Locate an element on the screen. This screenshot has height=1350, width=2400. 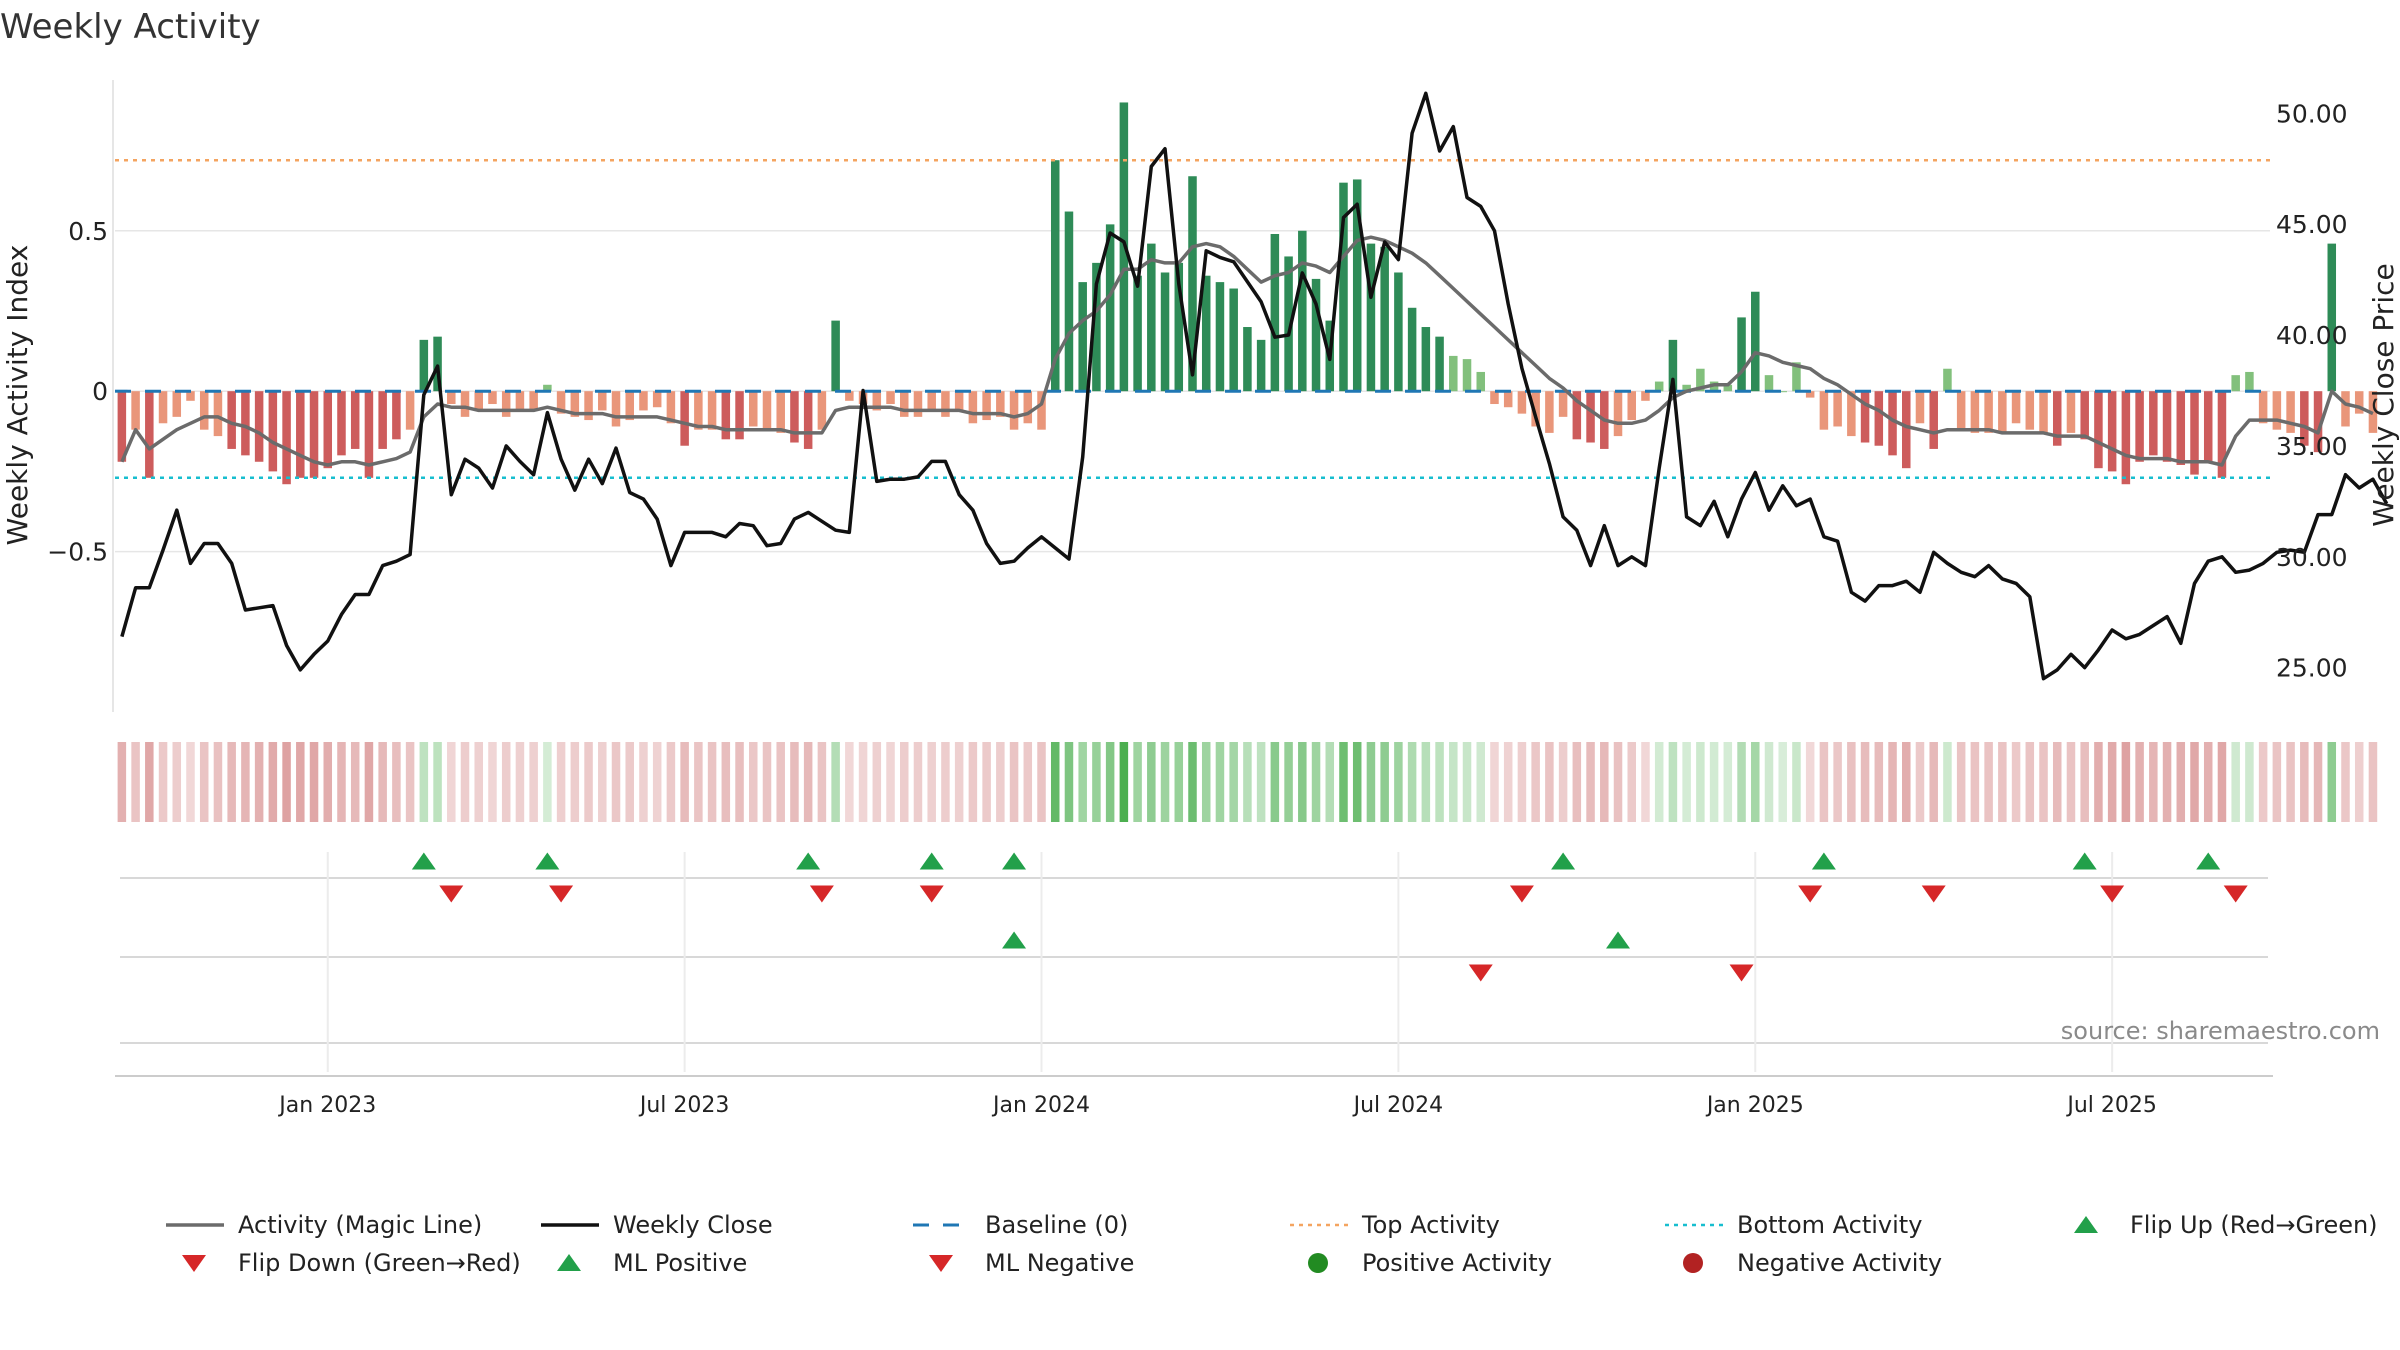
legend-label: Flip Down (Green→Red) is located at coordinates (379, 1263).